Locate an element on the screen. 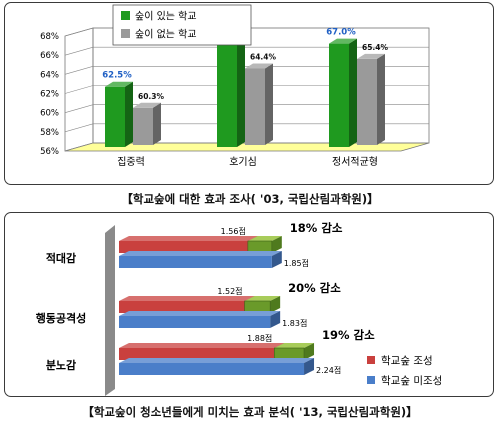  data-label: 62.5% is located at coordinates (117, 76).